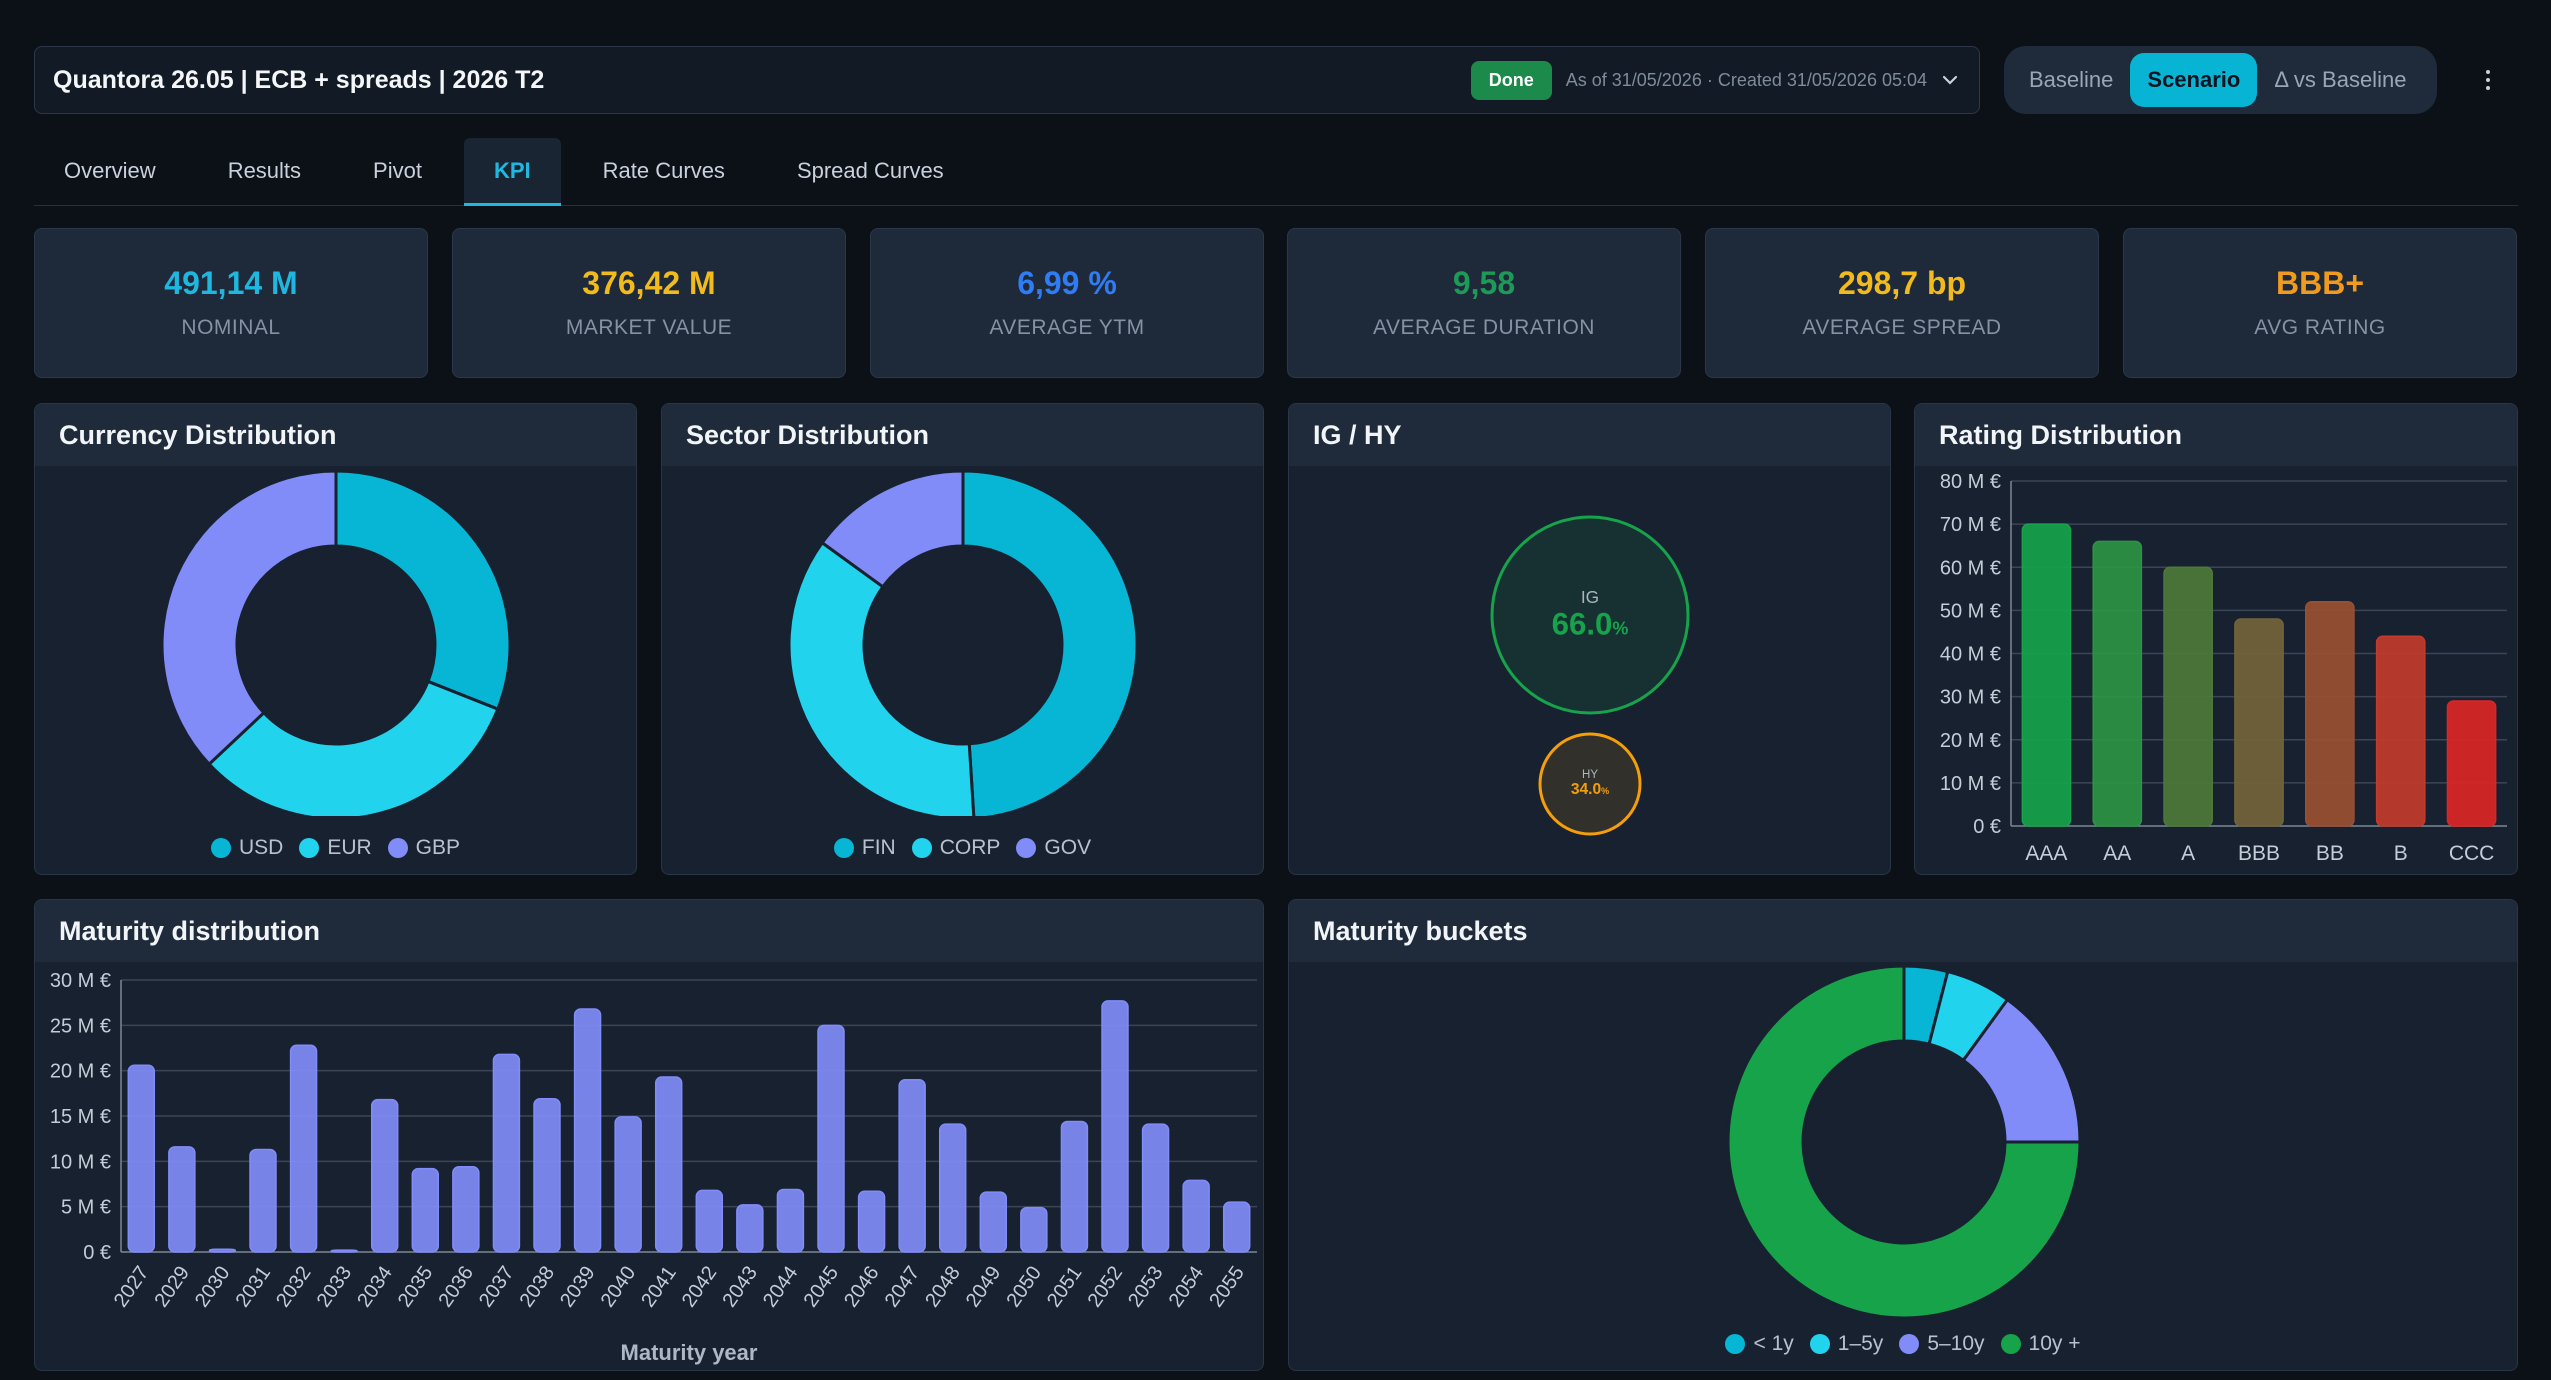 The height and width of the screenshot is (1380, 2551). Describe the element at coordinates (384, 1175) in the screenshot. I see `bar-2034` at that location.